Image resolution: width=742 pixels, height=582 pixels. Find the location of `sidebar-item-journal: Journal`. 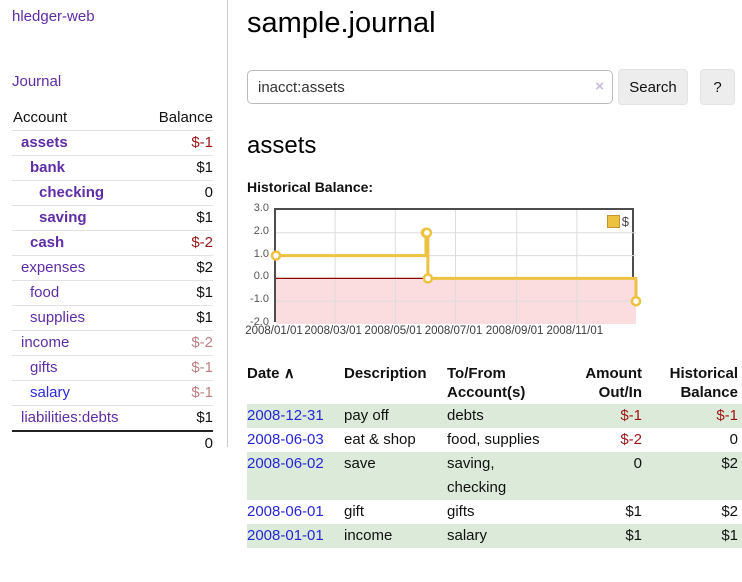

sidebar-item-journal: Journal is located at coordinates (37, 81).